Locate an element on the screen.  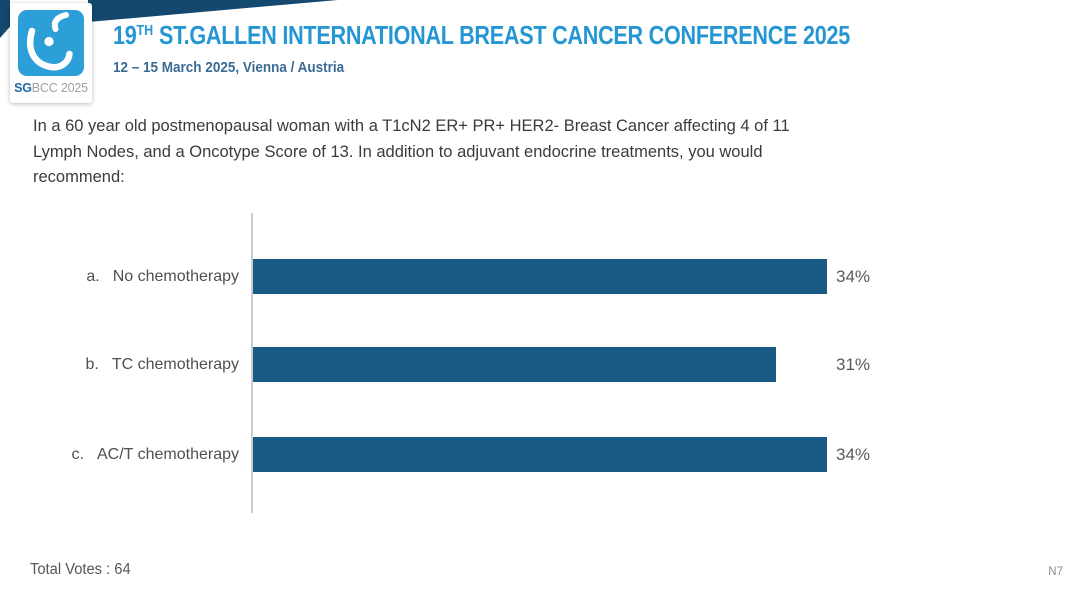
option-text-b: TC chemotherapy is located at coordinates (175, 364).